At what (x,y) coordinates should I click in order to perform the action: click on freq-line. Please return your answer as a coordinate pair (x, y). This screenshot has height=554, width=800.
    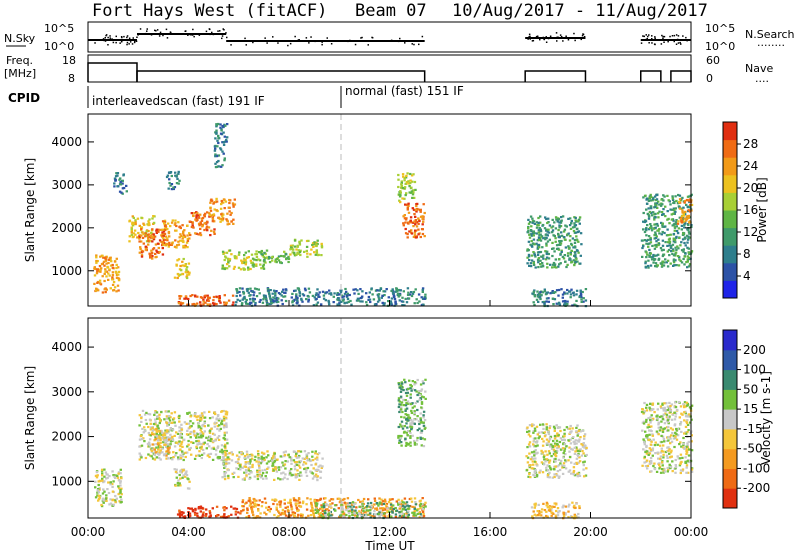
    Looking at the image, I should click on (112, 72).